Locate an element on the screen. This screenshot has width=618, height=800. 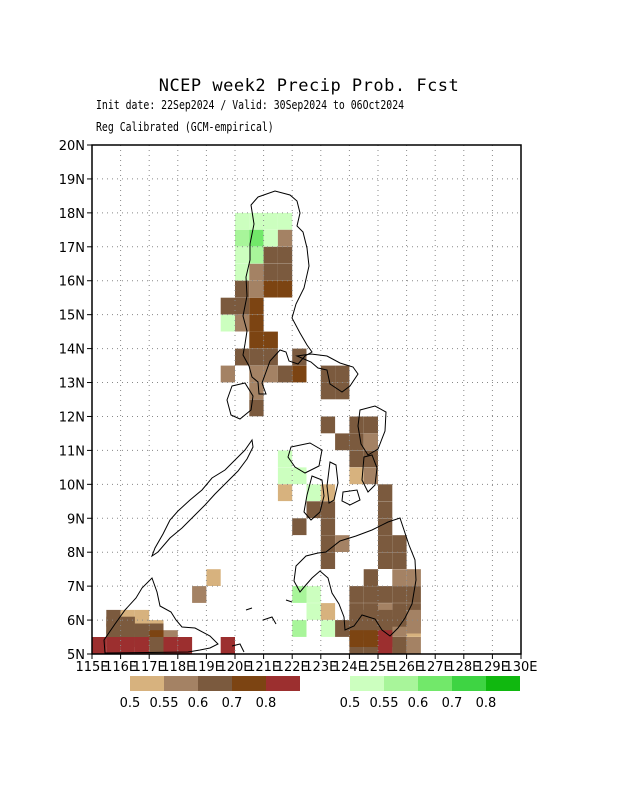
y-tick-label: 18N is located at coordinates (72, 214).